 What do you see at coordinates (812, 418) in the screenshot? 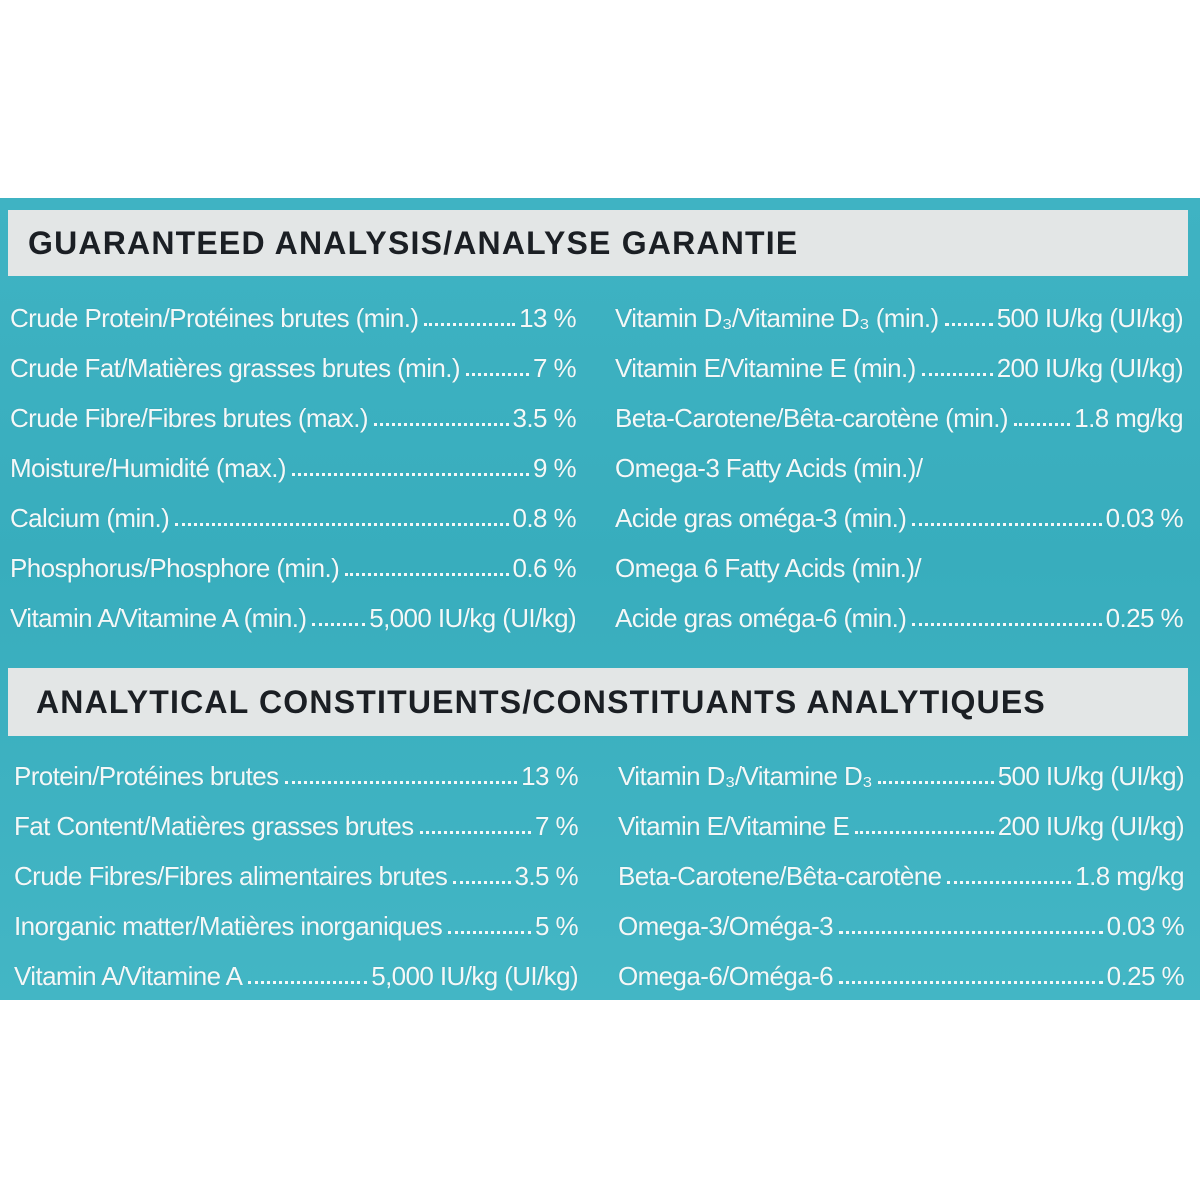
I see `nutrient-label: Beta-Carotene/Bêta-carotène (min.)` at bounding box center [812, 418].